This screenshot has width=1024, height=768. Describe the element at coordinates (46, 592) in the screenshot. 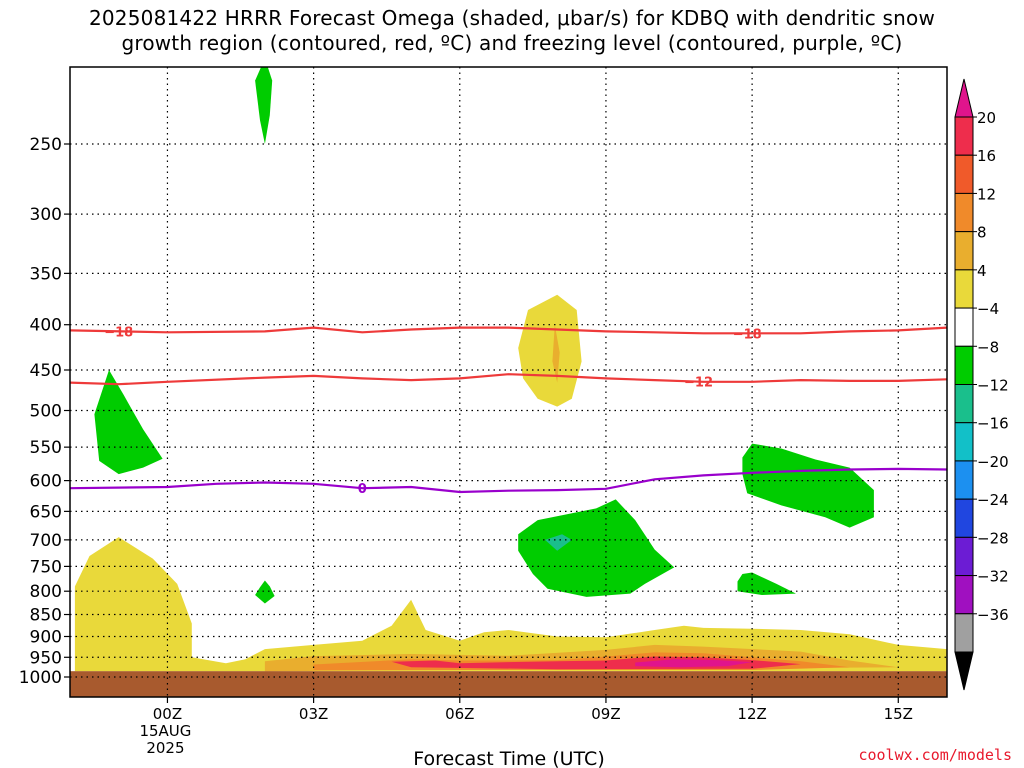

I see `y-tick-label-800: 800` at that location.